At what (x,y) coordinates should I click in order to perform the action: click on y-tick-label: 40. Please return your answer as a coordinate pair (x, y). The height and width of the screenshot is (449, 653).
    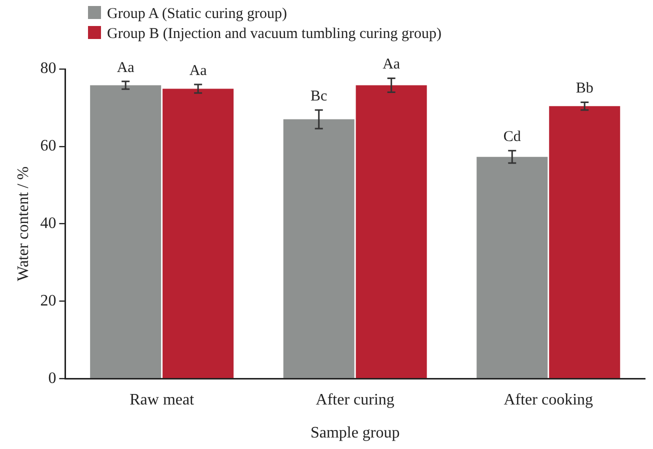
    Looking at the image, I should click on (48, 223).